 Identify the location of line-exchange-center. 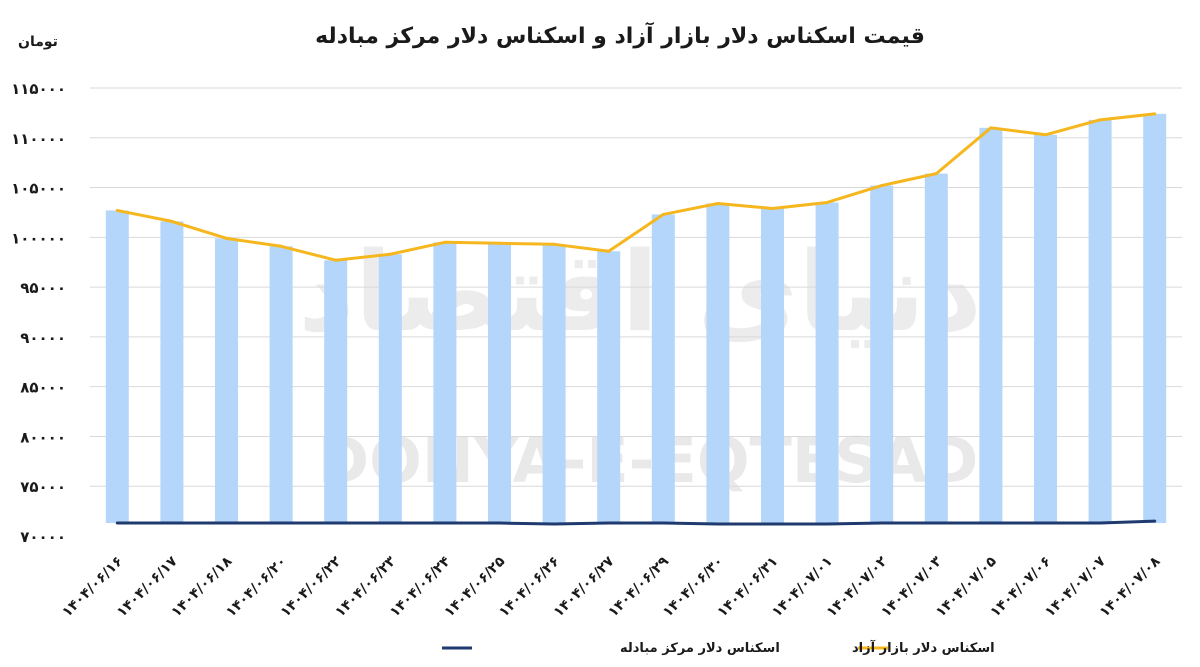
(636, 522).